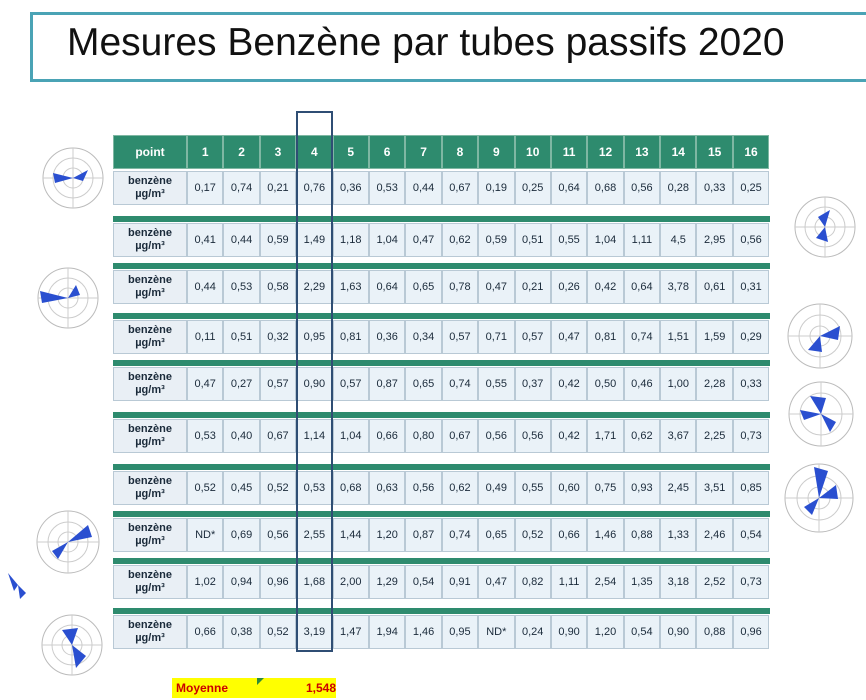  What do you see at coordinates (205, 240) in the screenshot?
I see `value-cell: 0,41` at bounding box center [205, 240].